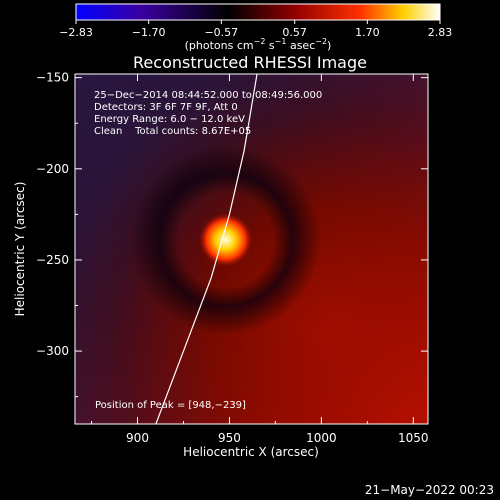 The width and height of the screenshot is (500, 500). Describe the element at coordinates (52, 260) in the screenshot. I see `y-tick-label: −250` at that location.